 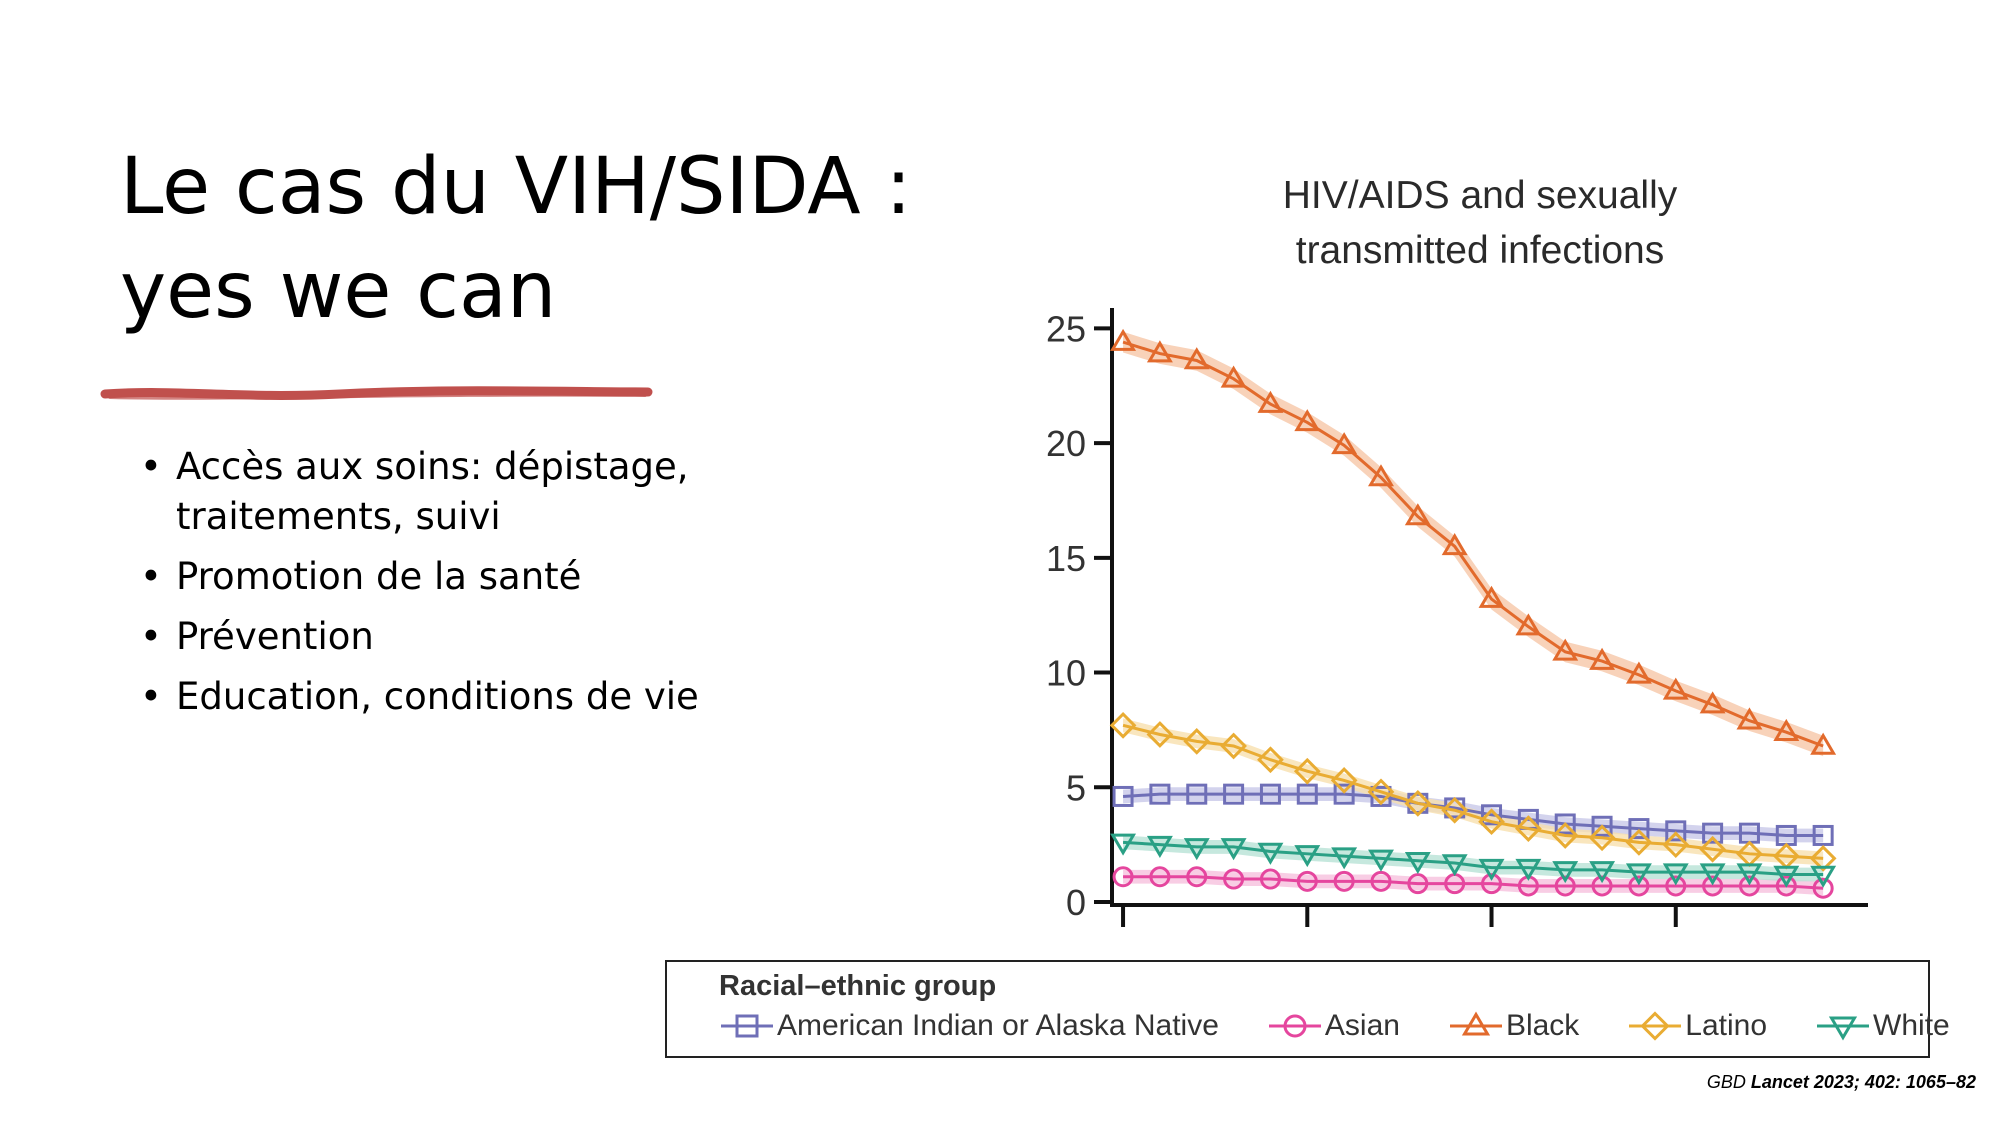 I want to click on series-black, so click(x=1473, y=541).